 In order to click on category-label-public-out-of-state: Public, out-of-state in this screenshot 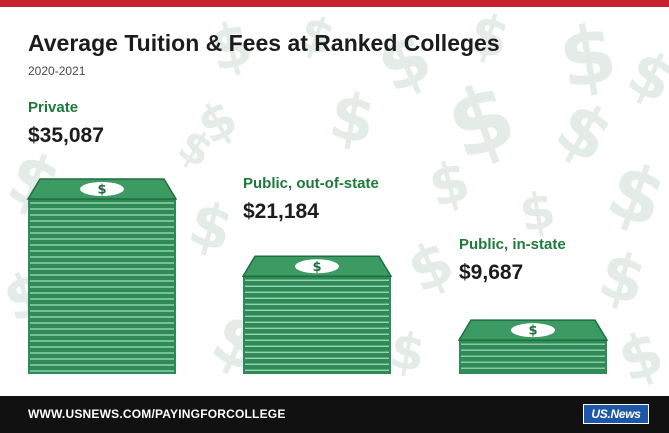, I will do `click(311, 183)`.